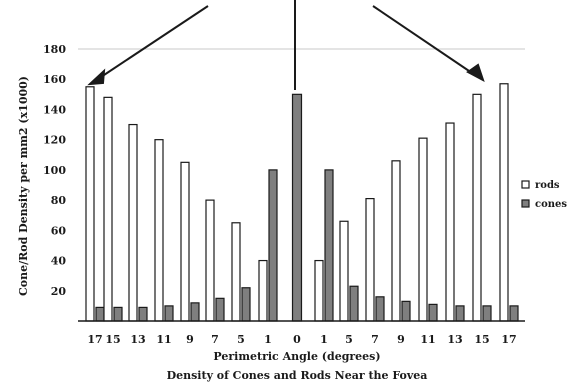 The height and width of the screenshot is (385, 585). Describe the element at coordinates (112, 339) in the screenshot. I see `x-tick-label-1: 15` at that location.